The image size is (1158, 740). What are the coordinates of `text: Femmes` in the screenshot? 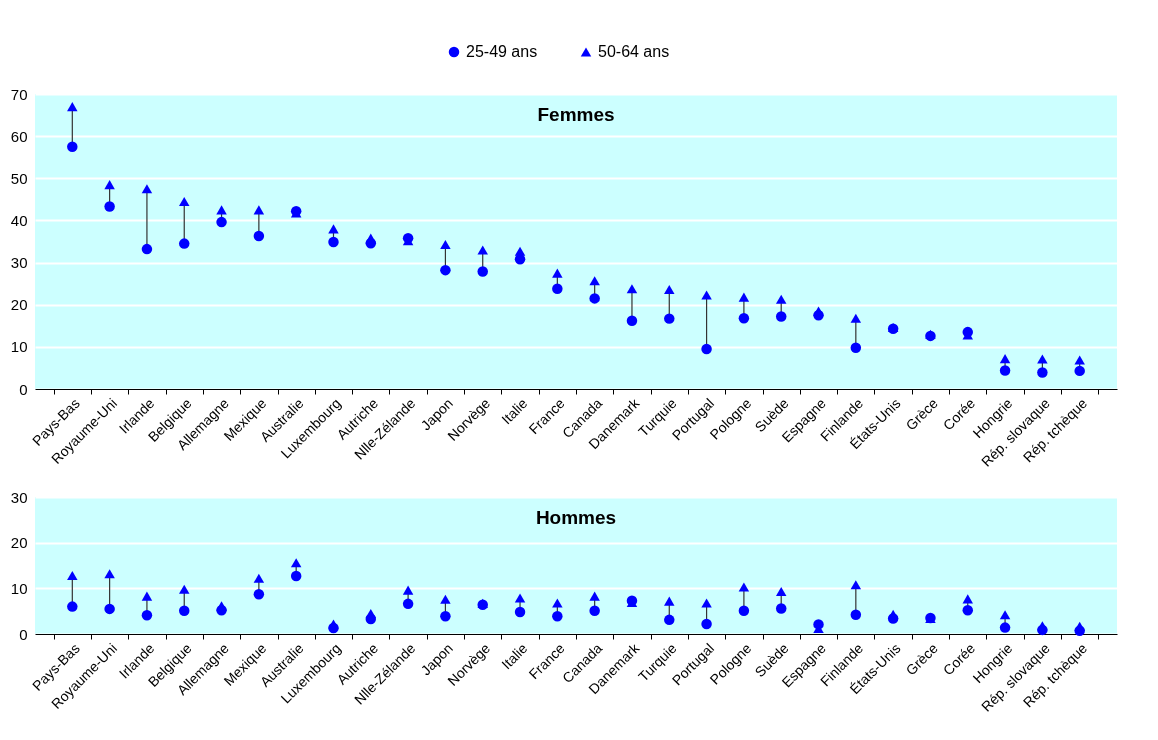 It's located at (576, 114).